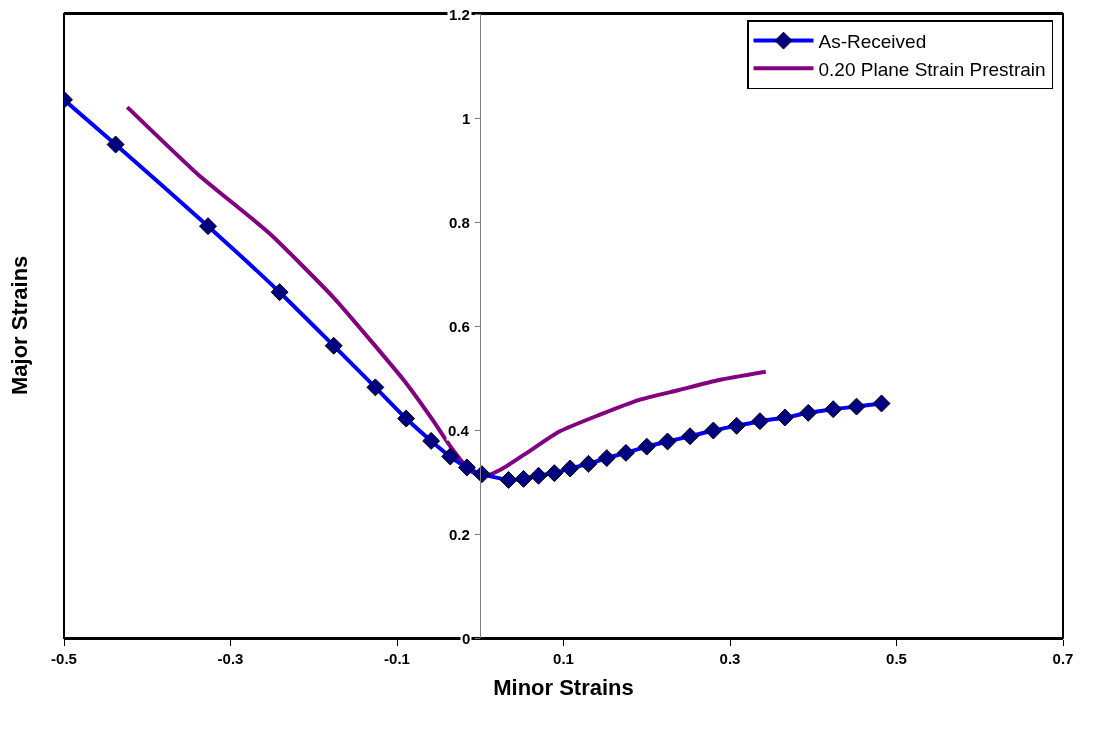 This screenshot has height=732, width=1093. What do you see at coordinates (459, 534) in the screenshot?
I see `y-tick-label: 0.2` at bounding box center [459, 534].